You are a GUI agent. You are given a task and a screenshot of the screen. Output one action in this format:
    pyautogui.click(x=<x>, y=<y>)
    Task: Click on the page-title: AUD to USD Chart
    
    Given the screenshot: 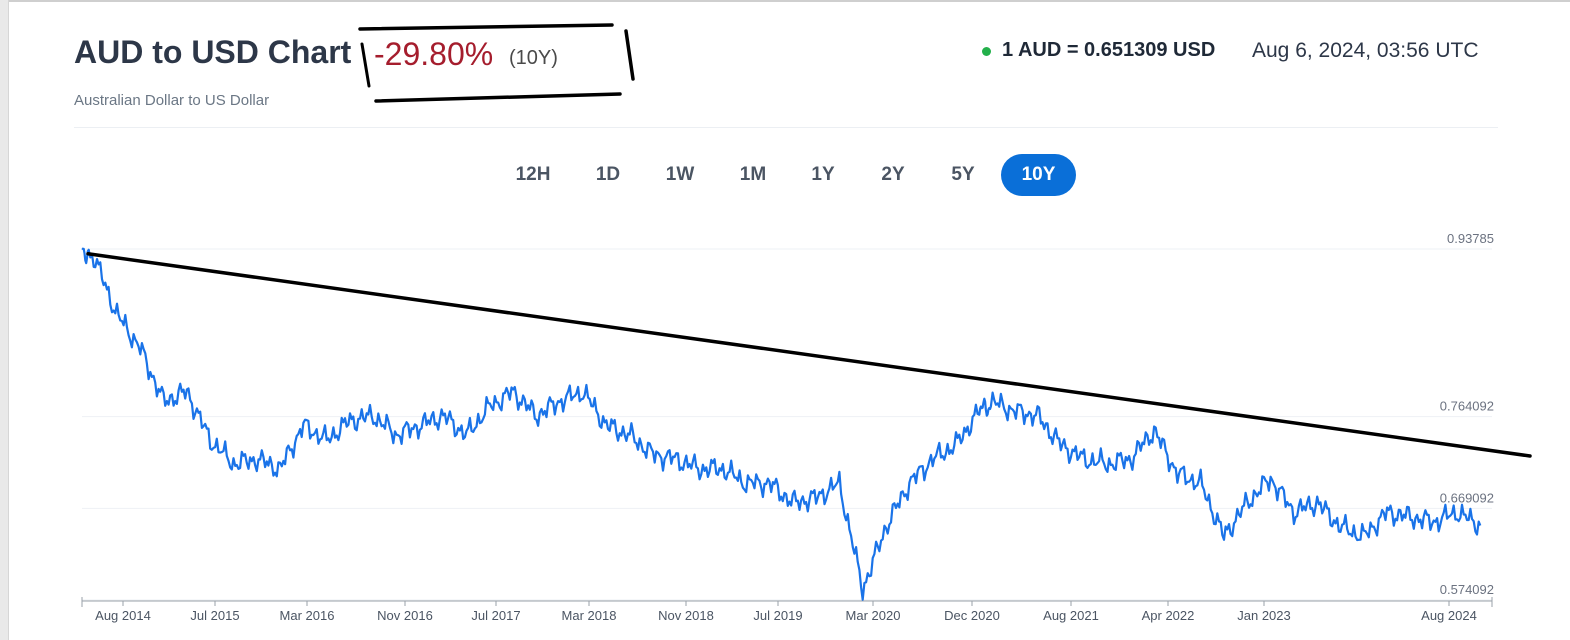 What is the action you would take?
    pyautogui.click(x=213, y=52)
    